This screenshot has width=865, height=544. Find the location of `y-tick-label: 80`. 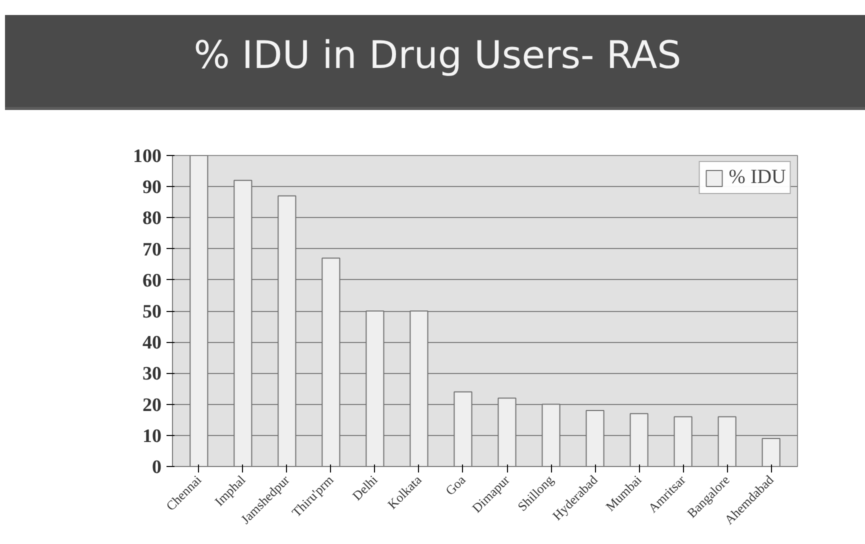

y-tick-label: 80 is located at coordinates (152, 219).